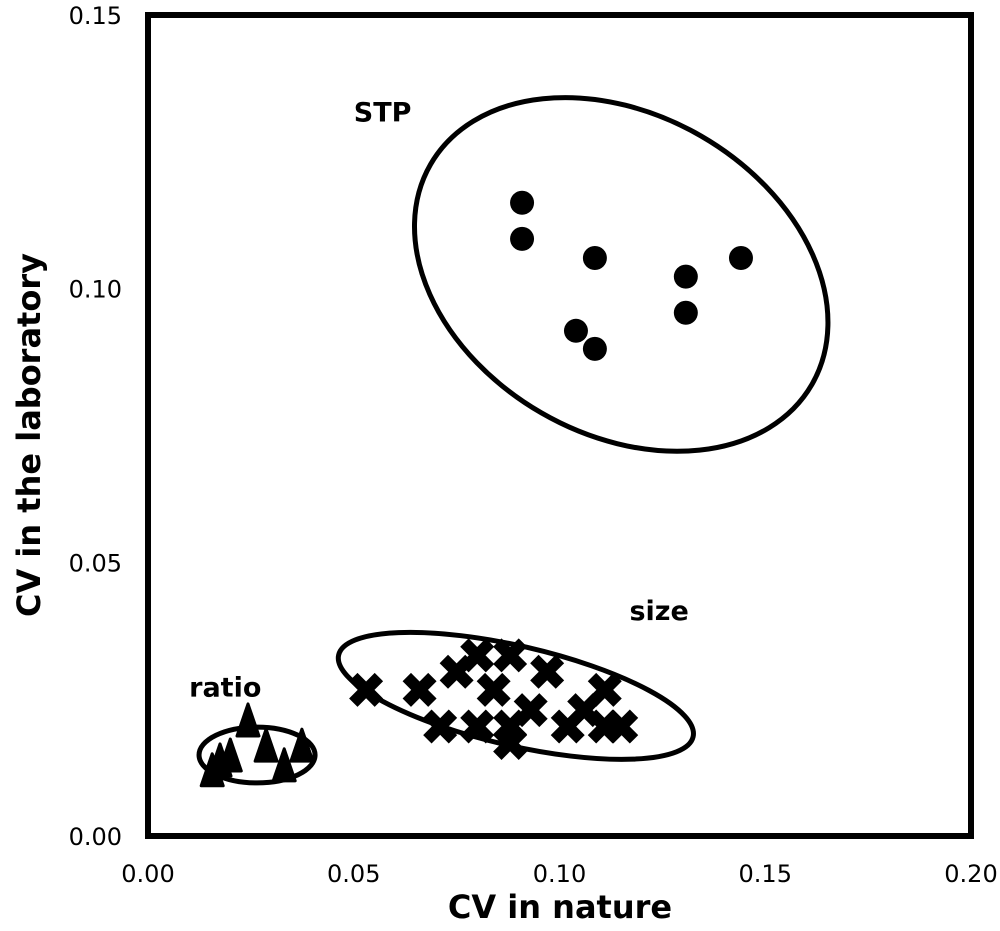  Describe the element at coordinates (95, 290) in the screenshot. I see `y-tick-label: 0.10` at that location.